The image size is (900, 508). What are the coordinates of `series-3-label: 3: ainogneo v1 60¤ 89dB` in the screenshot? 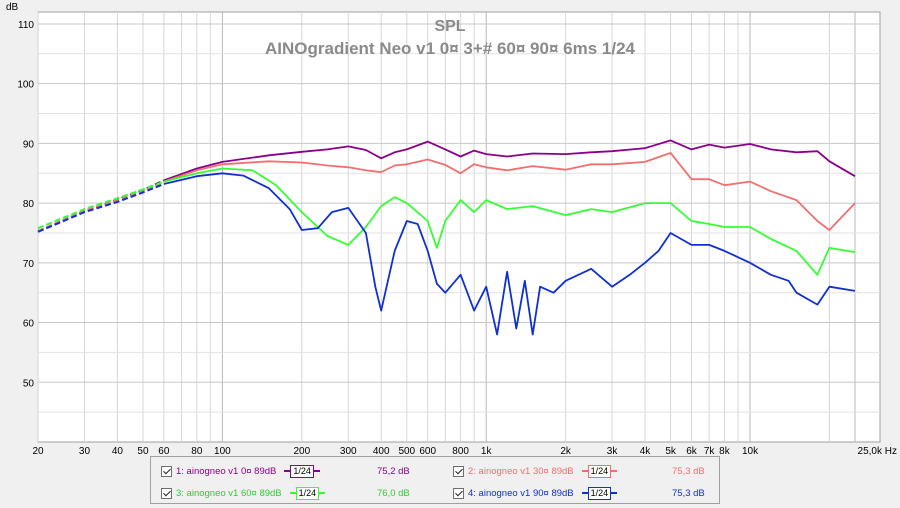 It's located at (229, 493).